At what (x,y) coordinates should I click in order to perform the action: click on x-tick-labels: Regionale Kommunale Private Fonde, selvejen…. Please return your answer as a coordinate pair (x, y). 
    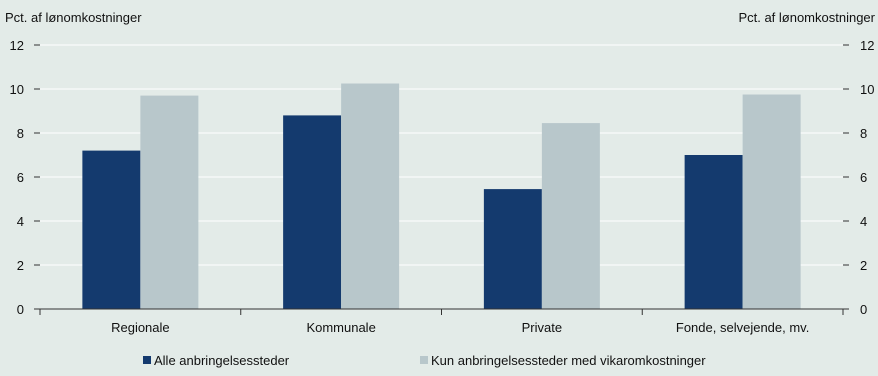
    Looking at the image, I should click on (460, 327).